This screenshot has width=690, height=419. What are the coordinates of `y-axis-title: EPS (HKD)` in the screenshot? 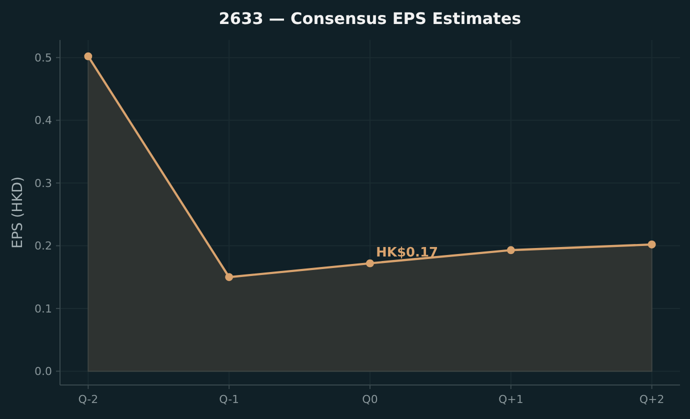 It's located at (18, 212).